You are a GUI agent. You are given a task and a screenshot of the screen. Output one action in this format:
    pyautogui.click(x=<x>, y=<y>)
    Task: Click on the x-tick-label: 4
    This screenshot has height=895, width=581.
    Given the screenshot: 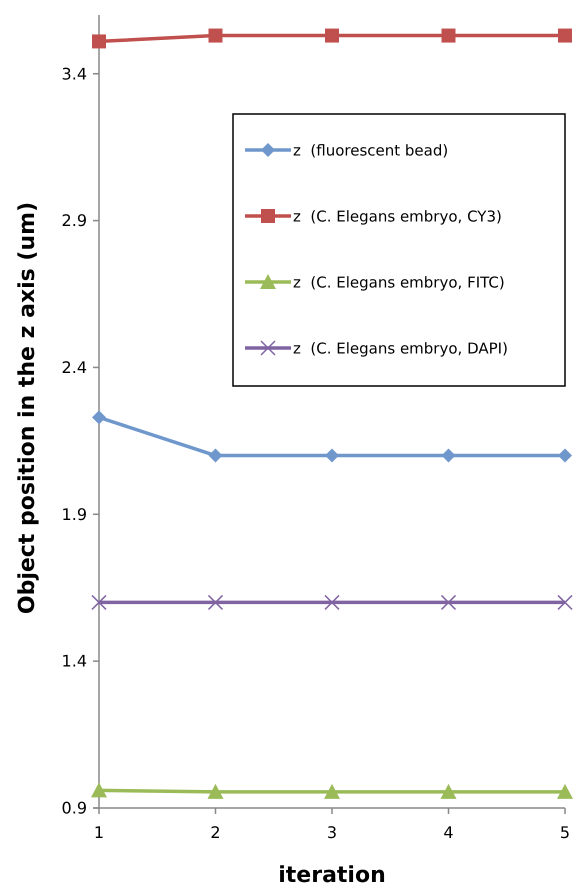 What is the action you would take?
    pyautogui.click(x=448, y=832)
    